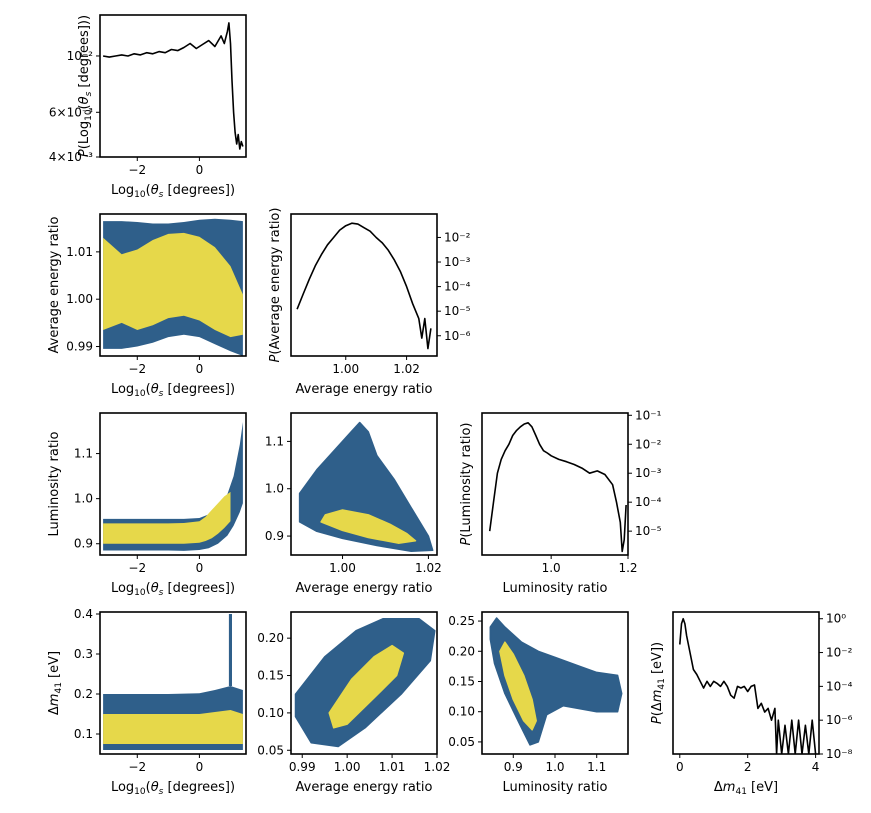 The width and height of the screenshot is (871, 813). Describe the element at coordinates (836, 619) in the screenshot. I see `y-tick-label: 10⁰` at that location.